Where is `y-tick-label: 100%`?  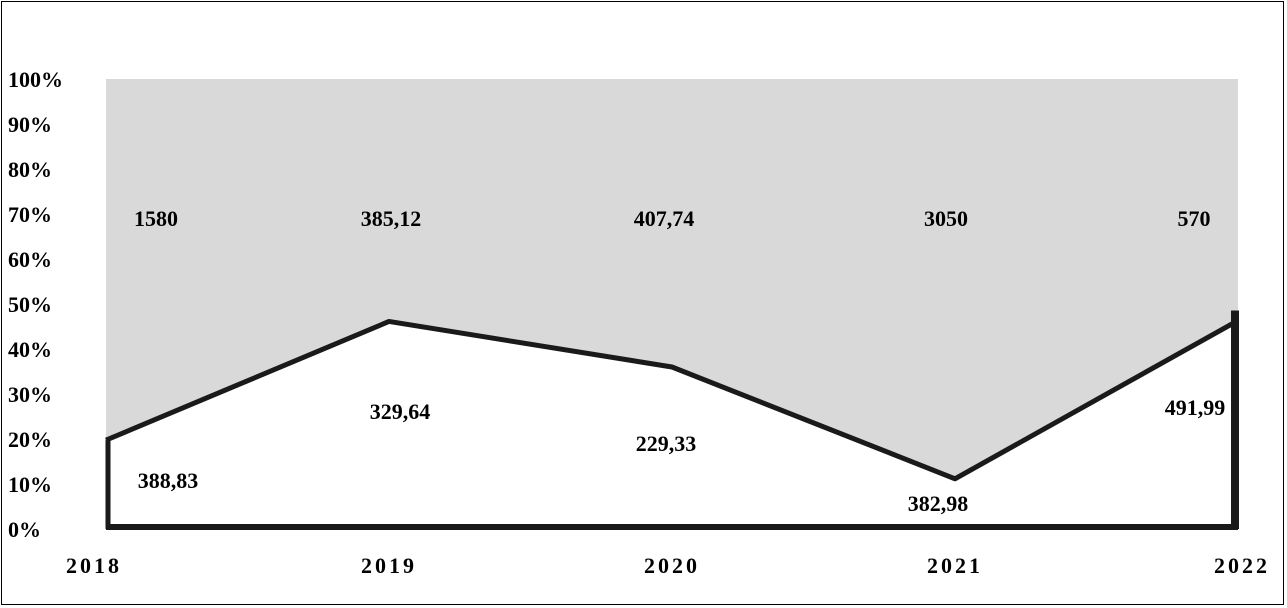 y-tick-label: 100% is located at coordinates (35, 79).